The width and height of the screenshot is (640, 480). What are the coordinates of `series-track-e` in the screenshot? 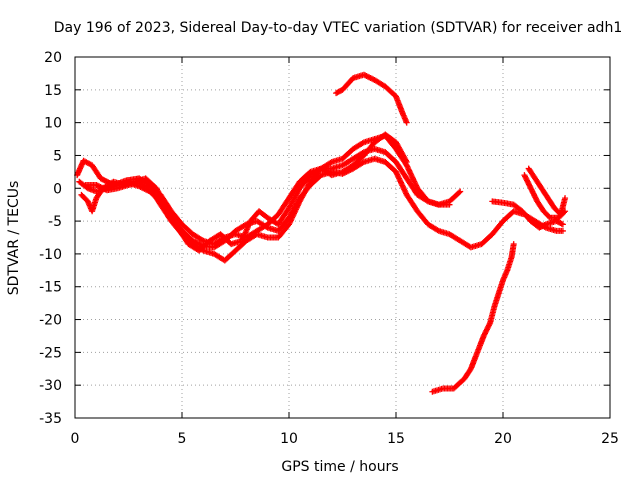 It's located at (371, 98).